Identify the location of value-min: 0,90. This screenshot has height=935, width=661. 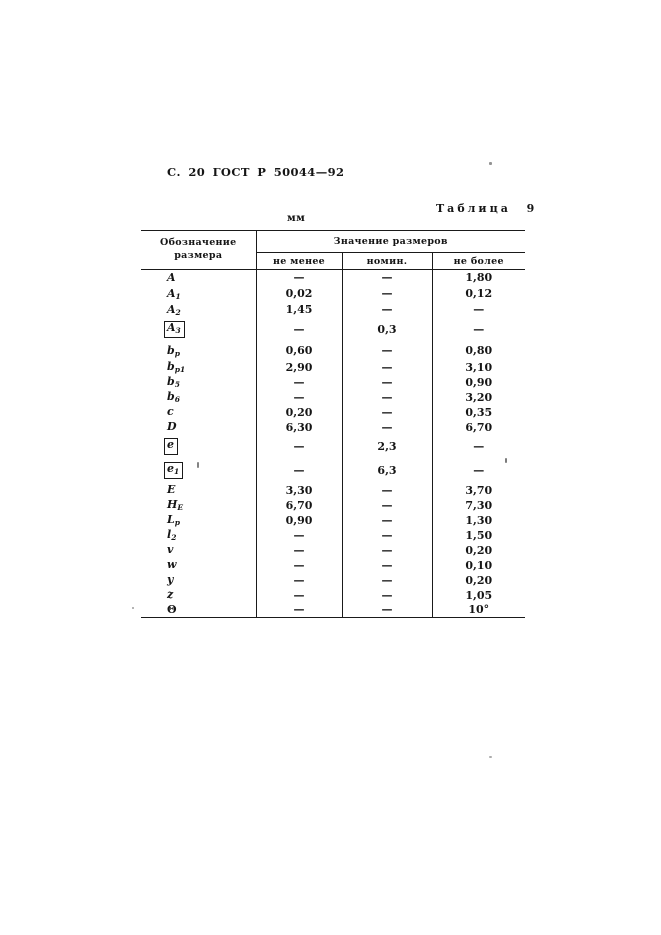
(299, 520).